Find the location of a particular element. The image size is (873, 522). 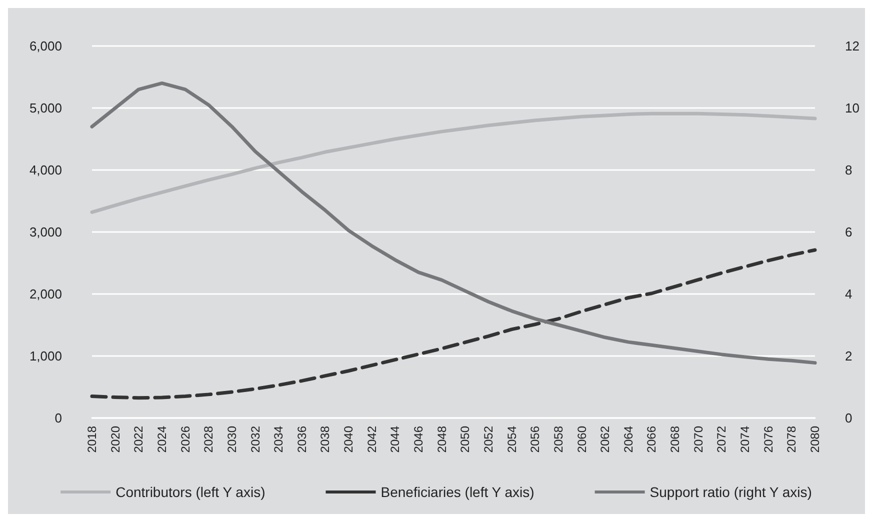

x-tick-label: 2080 is located at coordinates (815, 439).